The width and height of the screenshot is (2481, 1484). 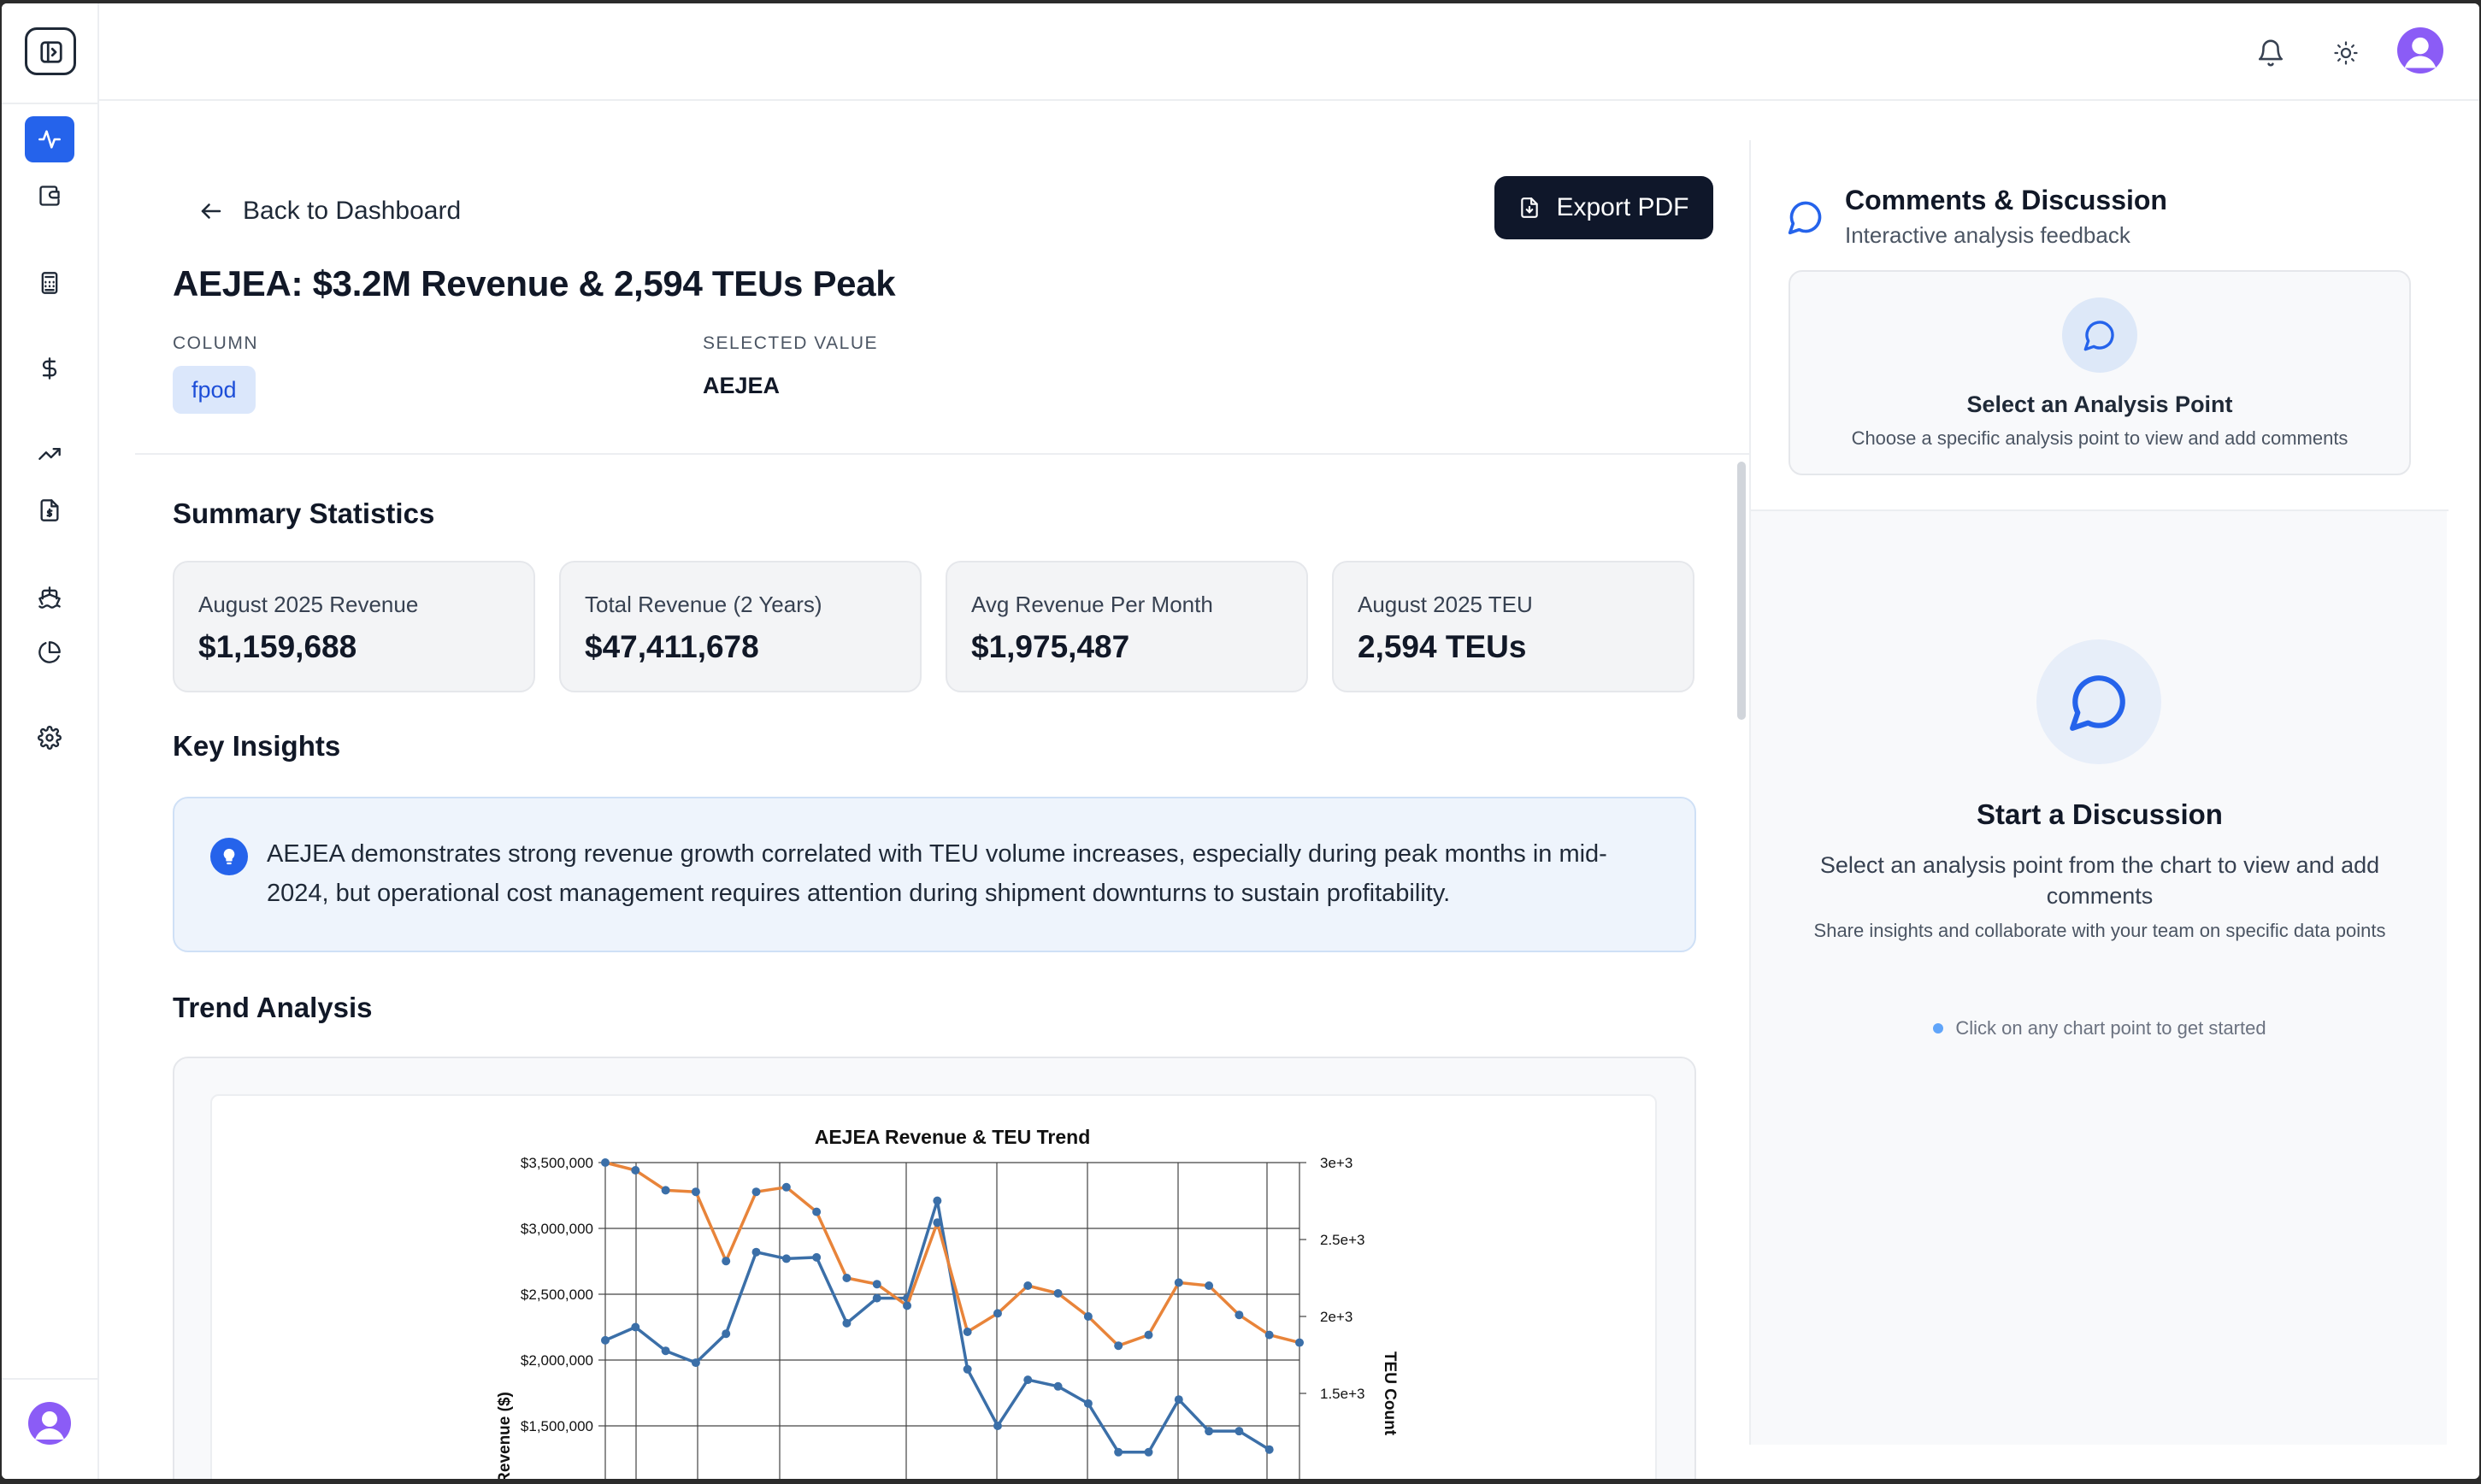 I want to click on select-analysis-title: Select an Analysis Point, so click(x=2099, y=404).